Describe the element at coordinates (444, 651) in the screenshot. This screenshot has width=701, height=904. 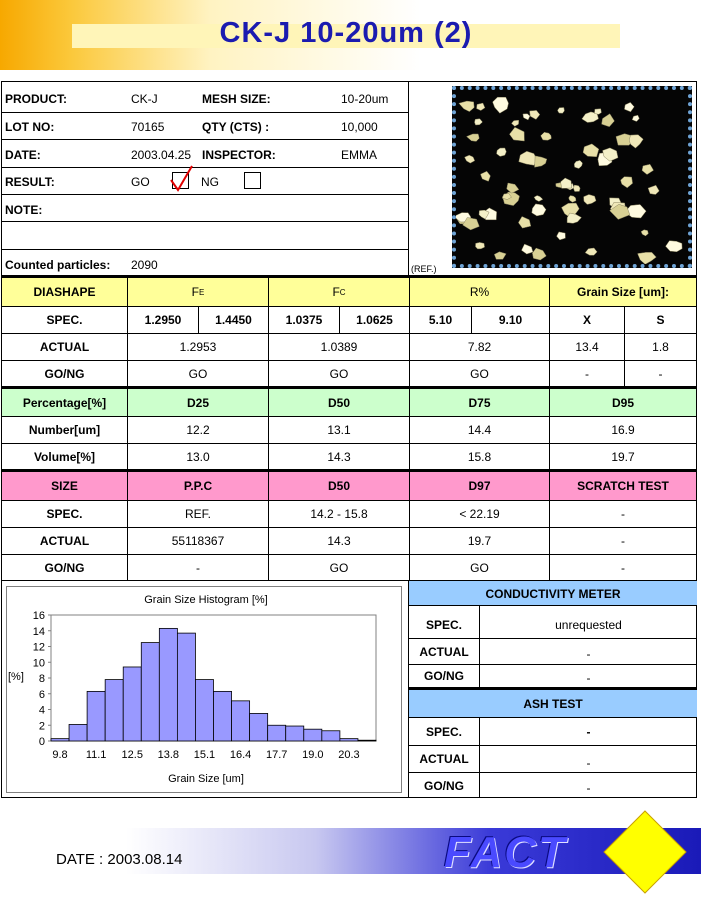
I see `conductivity-actual-label: ACTUAL` at that location.